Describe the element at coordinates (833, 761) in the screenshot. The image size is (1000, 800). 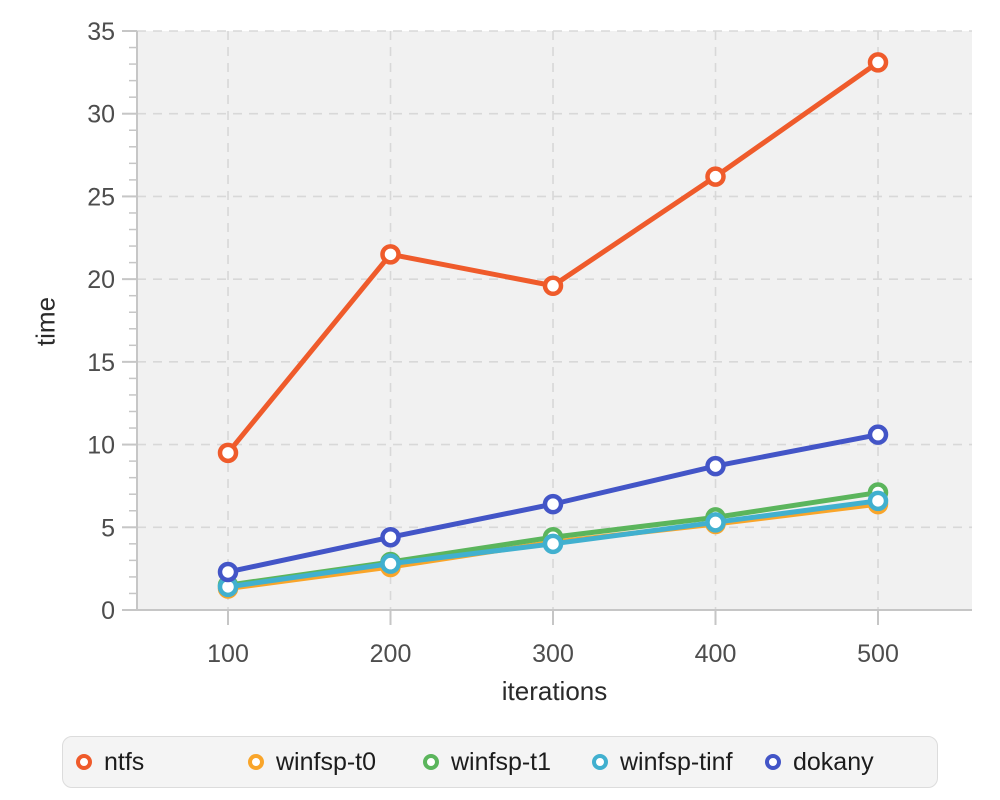
I see `legend-label: dokany` at that location.